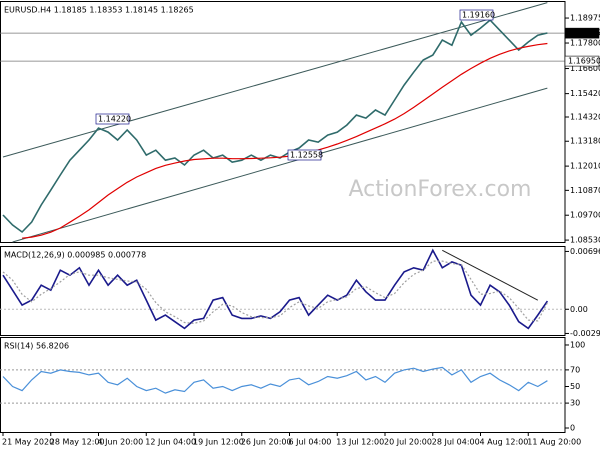  I want to click on y-tick-label: 1.10870, so click(585, 190).